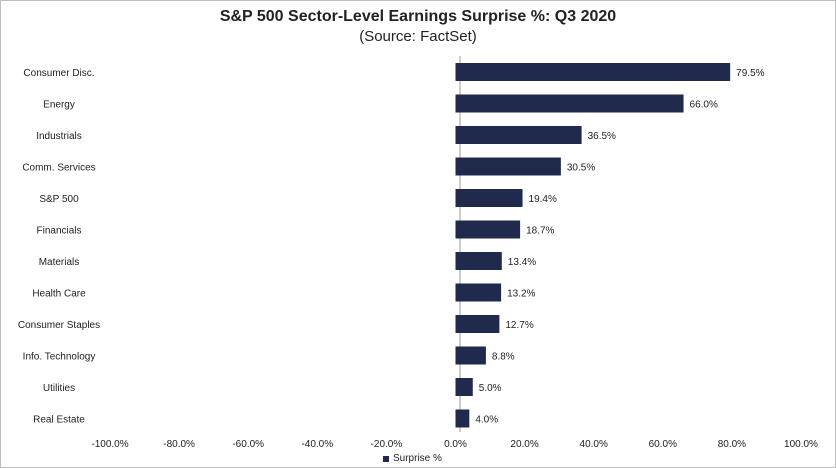 The width and height of the screenshot is (836, 468). I want to click on value-label: 13.2%, so click(521, 294).